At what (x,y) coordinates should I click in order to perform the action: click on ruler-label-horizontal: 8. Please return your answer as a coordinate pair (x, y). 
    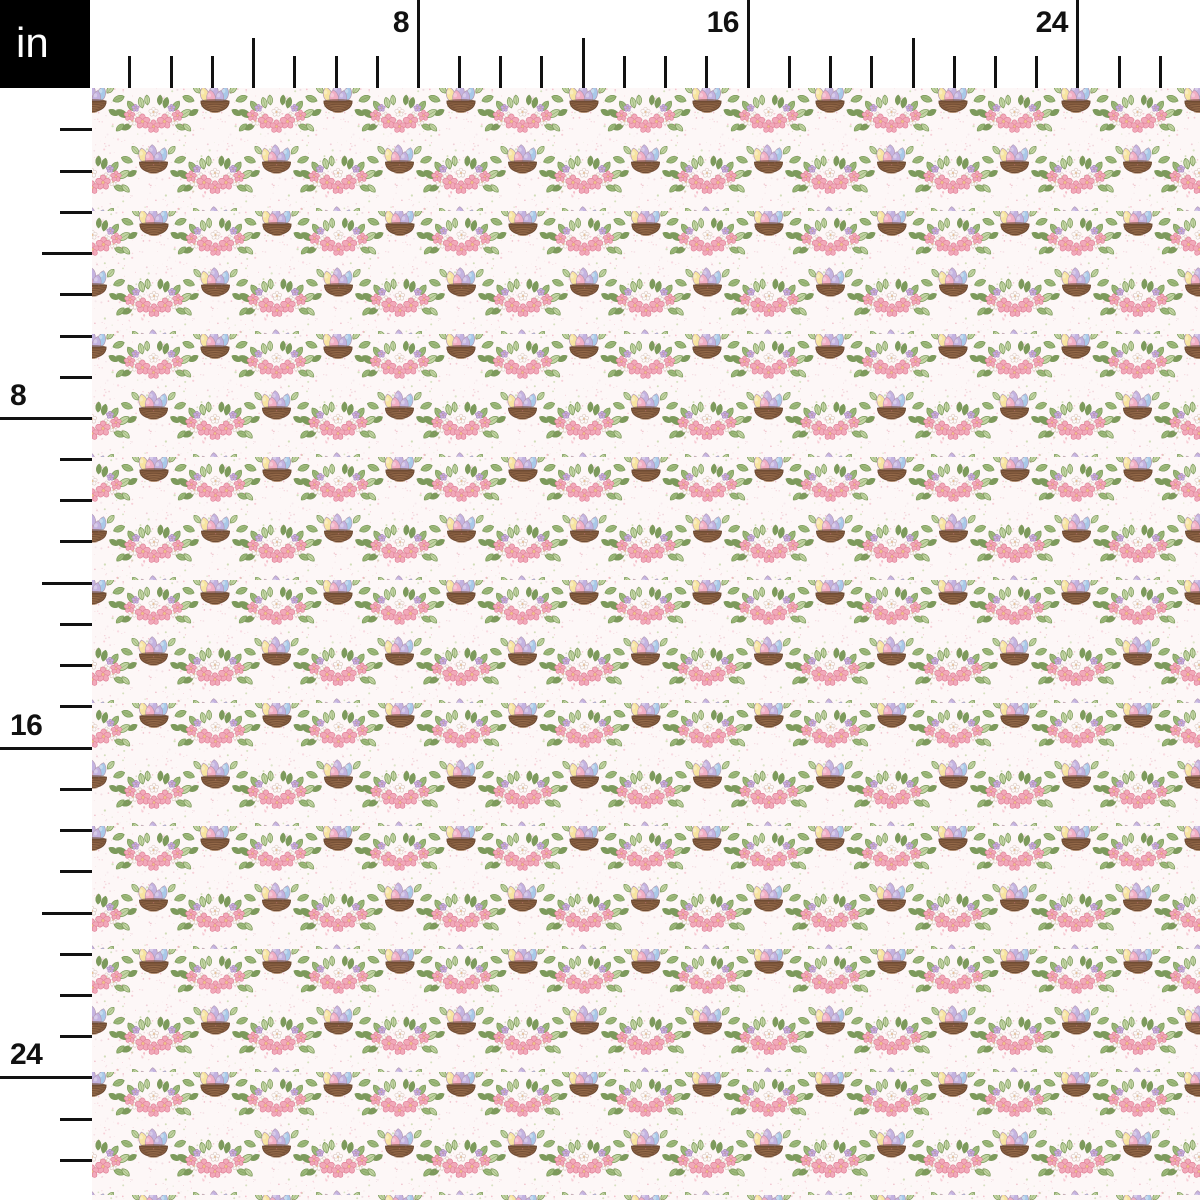
    Looking at the image, I should click on (405, 23).